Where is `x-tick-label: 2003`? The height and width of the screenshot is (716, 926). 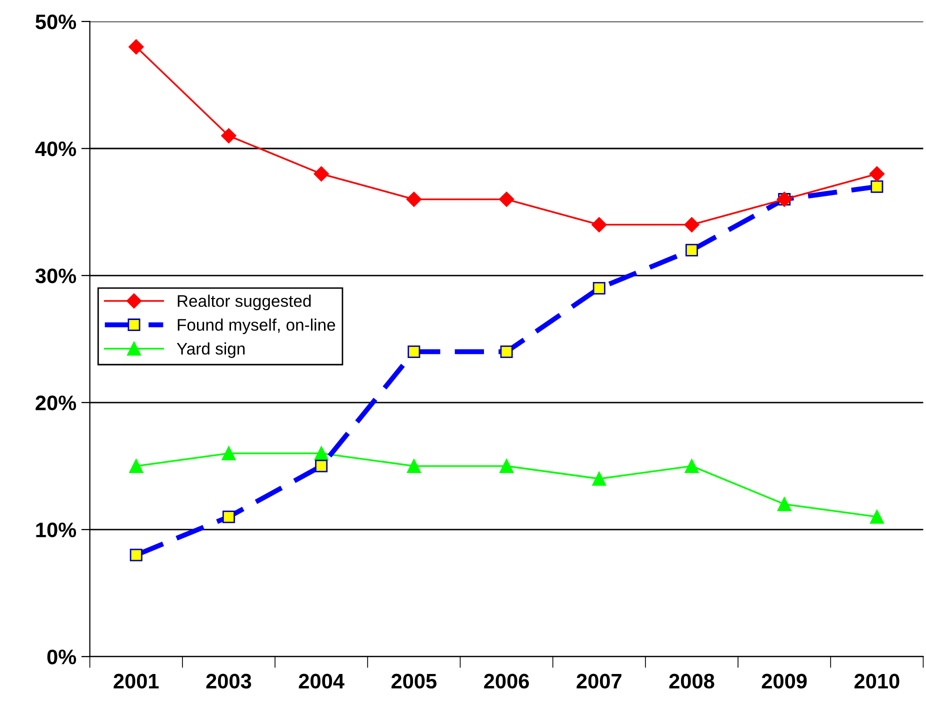 x-tick-label: 2003 is located at coordinates (229, 681).